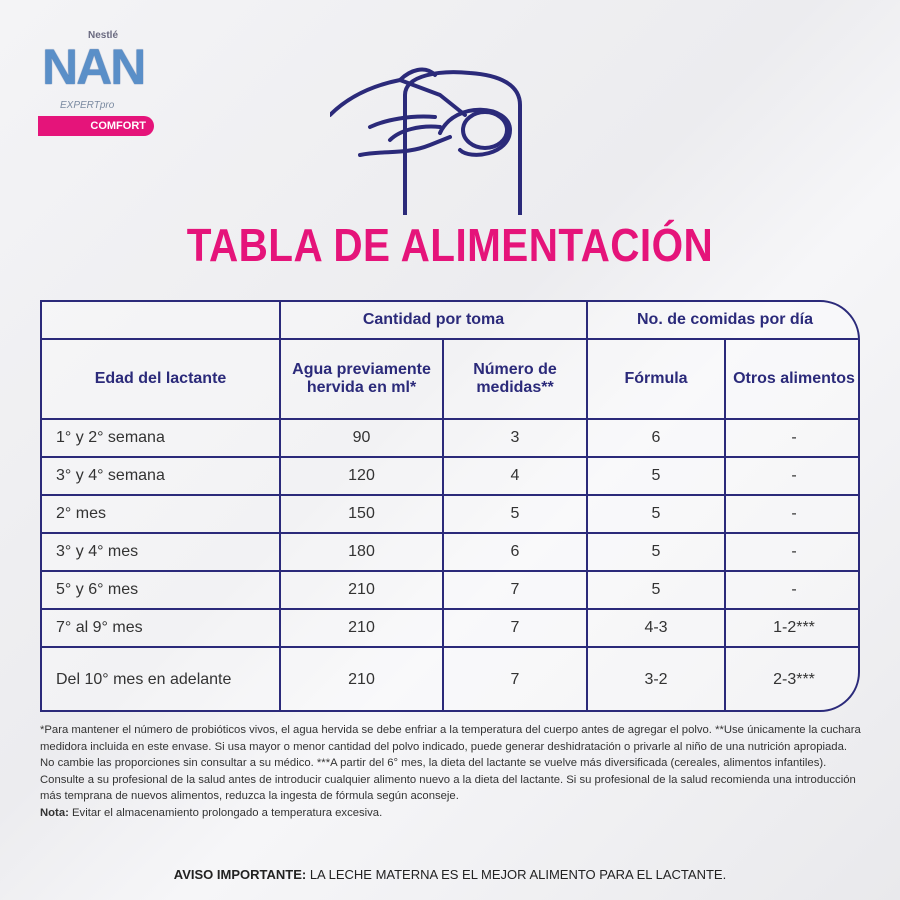 The height and width of the screenshot is (900, 900). Describe the element at coordinates (103, 35) in the screenshot. I see `logo-brand: Nestlé` at that location.